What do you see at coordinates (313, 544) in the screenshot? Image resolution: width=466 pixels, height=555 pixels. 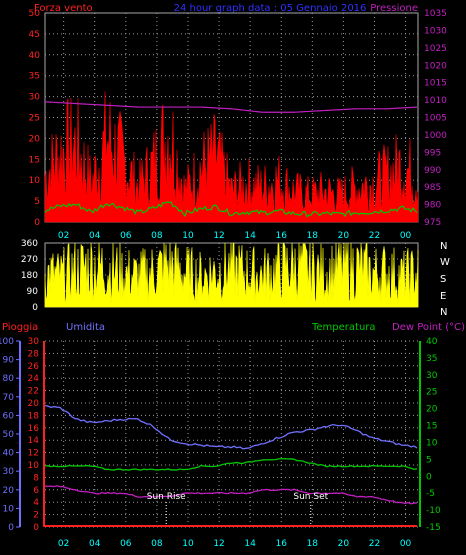 I see `lower-x-tick-label: 18` at bounding box center [313, 544].